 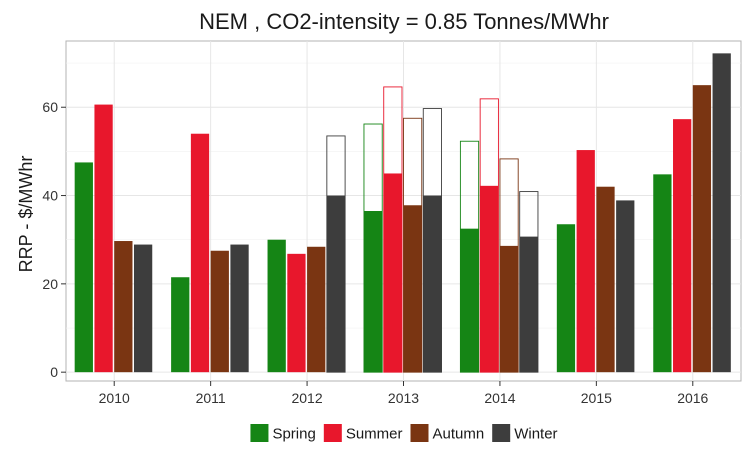 I want to click on bar-spring-2010, so click(x=83, y=267).